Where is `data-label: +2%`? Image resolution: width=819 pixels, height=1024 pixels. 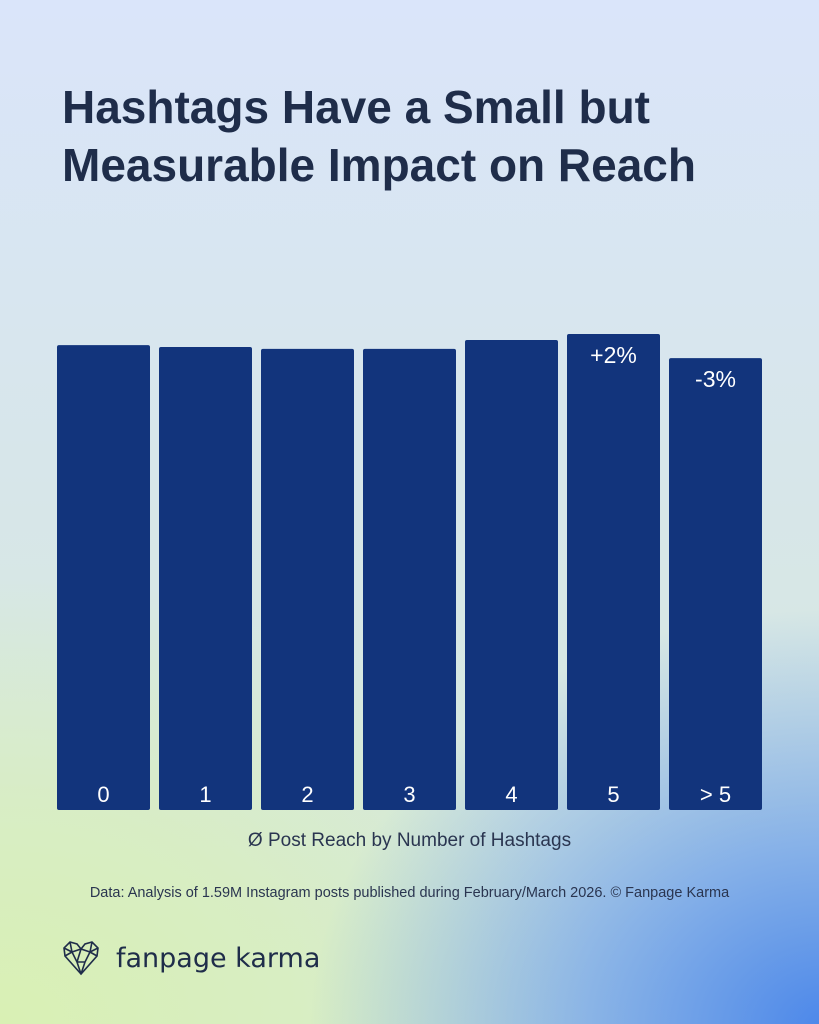
data-label: +2% is located at coordinates (613, 355).